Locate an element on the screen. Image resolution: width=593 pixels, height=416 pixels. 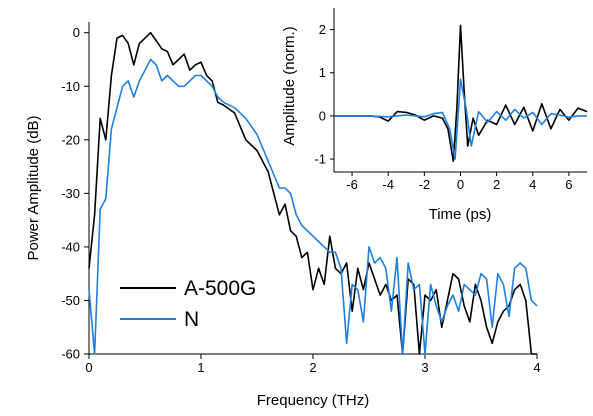
main-x-tick-label: 0 is located at coordinates (88, 367).